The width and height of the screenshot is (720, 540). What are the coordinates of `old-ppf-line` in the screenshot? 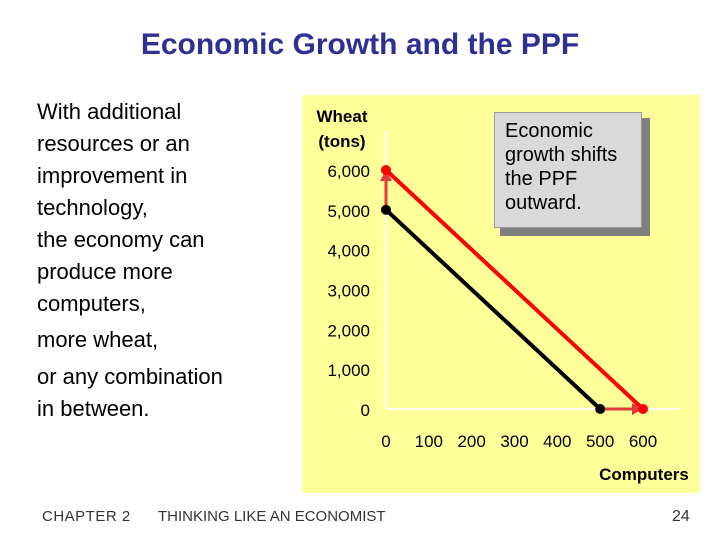 It's located at (493, 309).